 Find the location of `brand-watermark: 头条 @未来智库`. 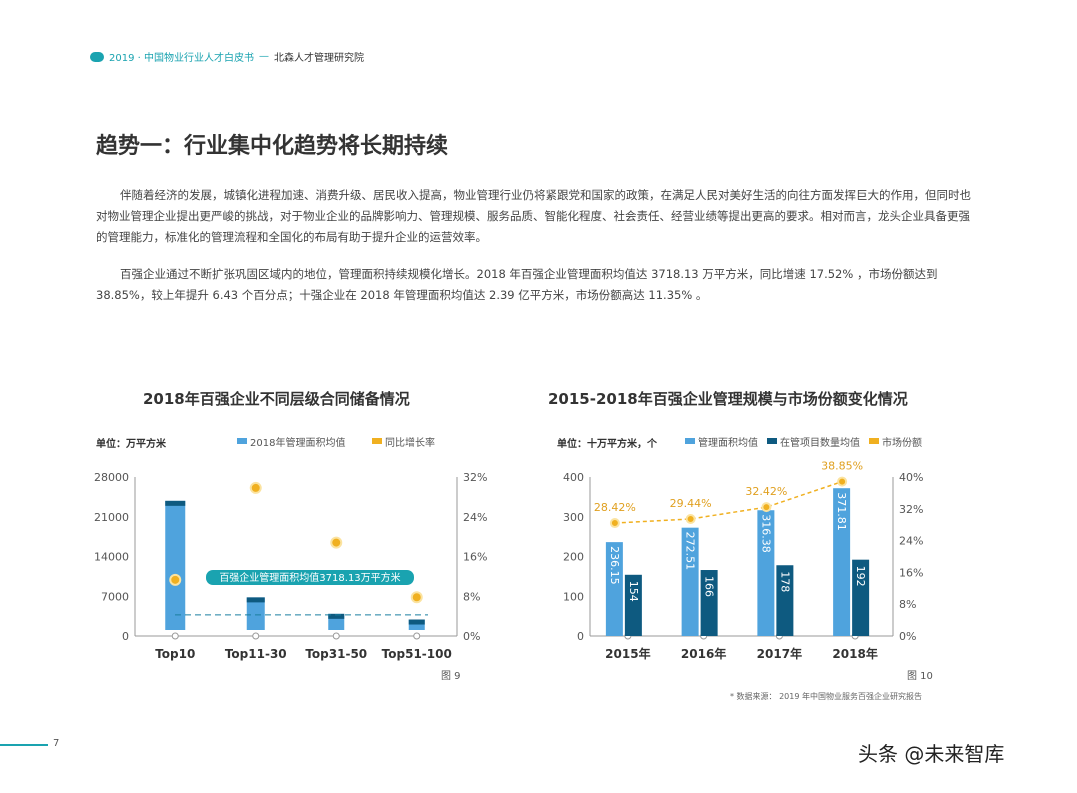

brand-watermark: 头条 @未来智库 is located at coordinates (931, 754).